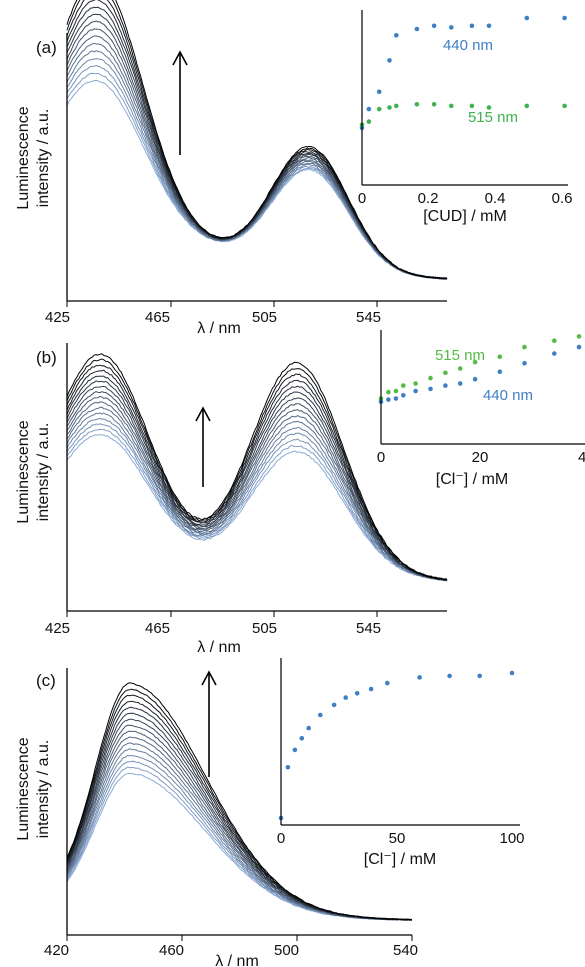 Image resolution: width=585 pixels, height=967 pixels. I want to click on panel-c-tick-label: 500, so click(286, 950).